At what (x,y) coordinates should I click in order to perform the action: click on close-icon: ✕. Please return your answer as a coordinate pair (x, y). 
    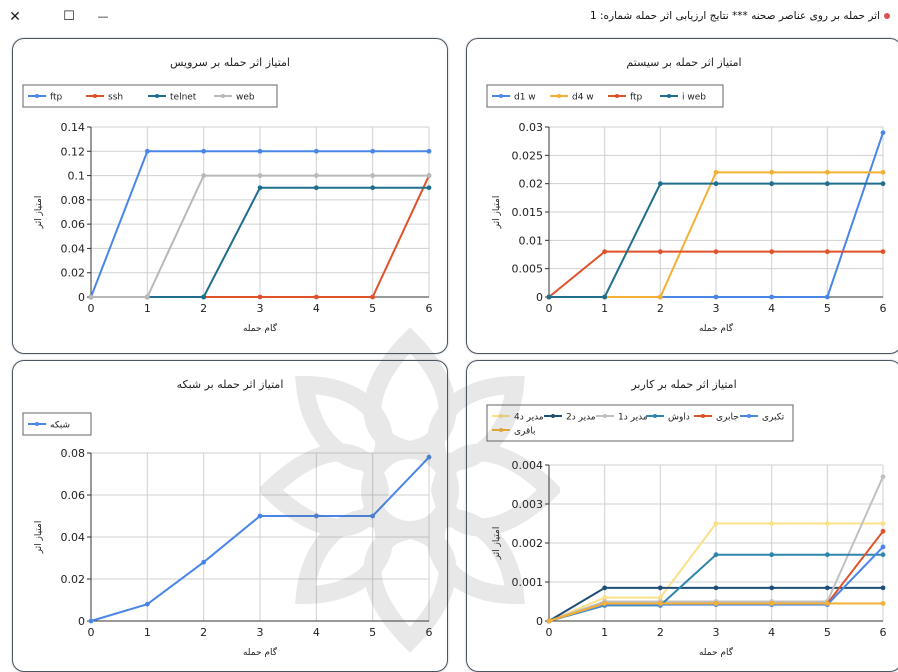
    Looking at the image, I should click on (15, 17).